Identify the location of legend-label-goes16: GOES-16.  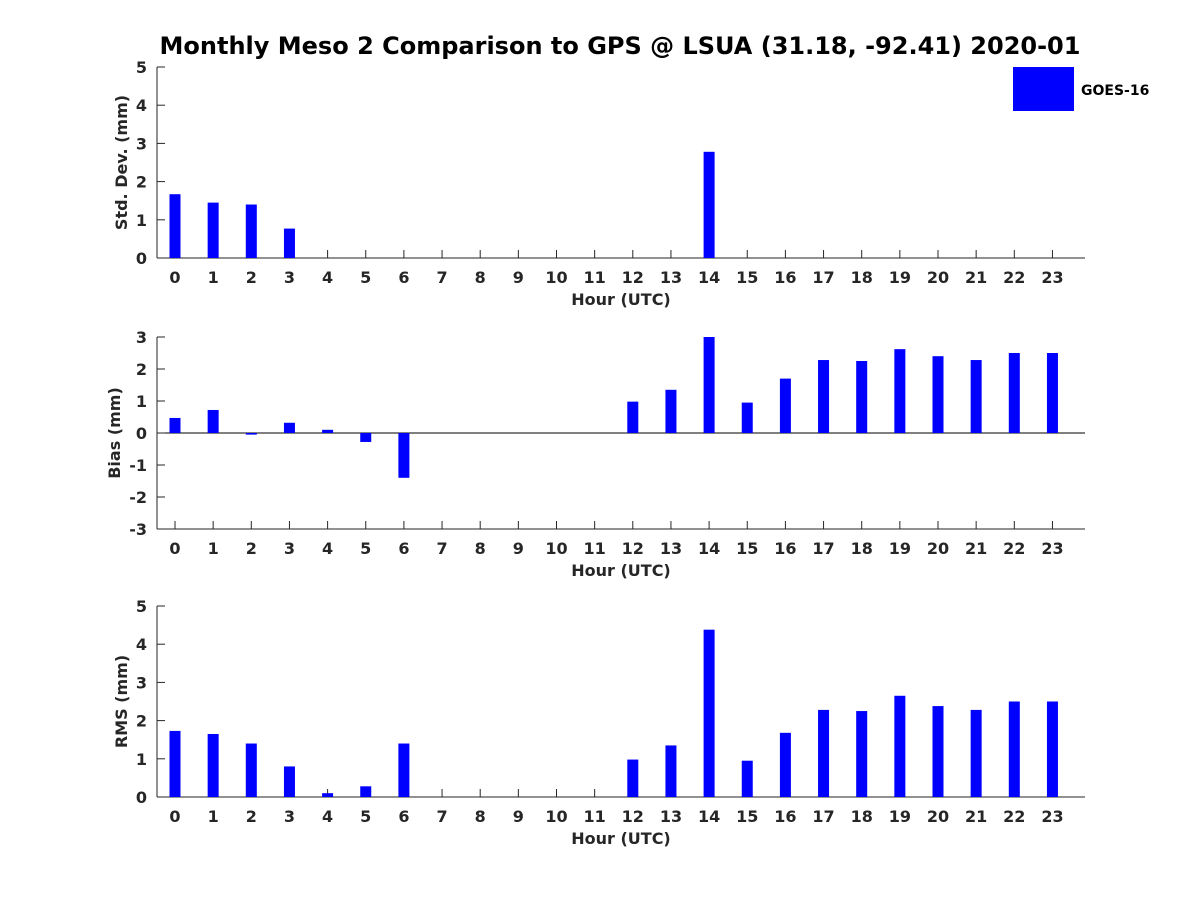
(1115, 91).